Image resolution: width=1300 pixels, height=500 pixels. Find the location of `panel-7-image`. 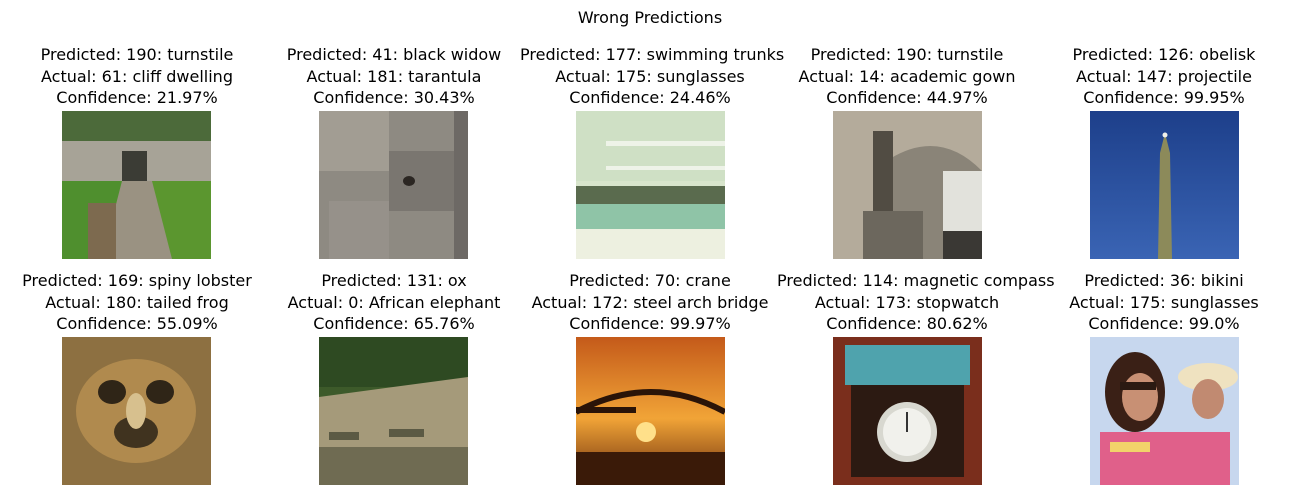

panel-7-image is located at coordinates (393, 411).